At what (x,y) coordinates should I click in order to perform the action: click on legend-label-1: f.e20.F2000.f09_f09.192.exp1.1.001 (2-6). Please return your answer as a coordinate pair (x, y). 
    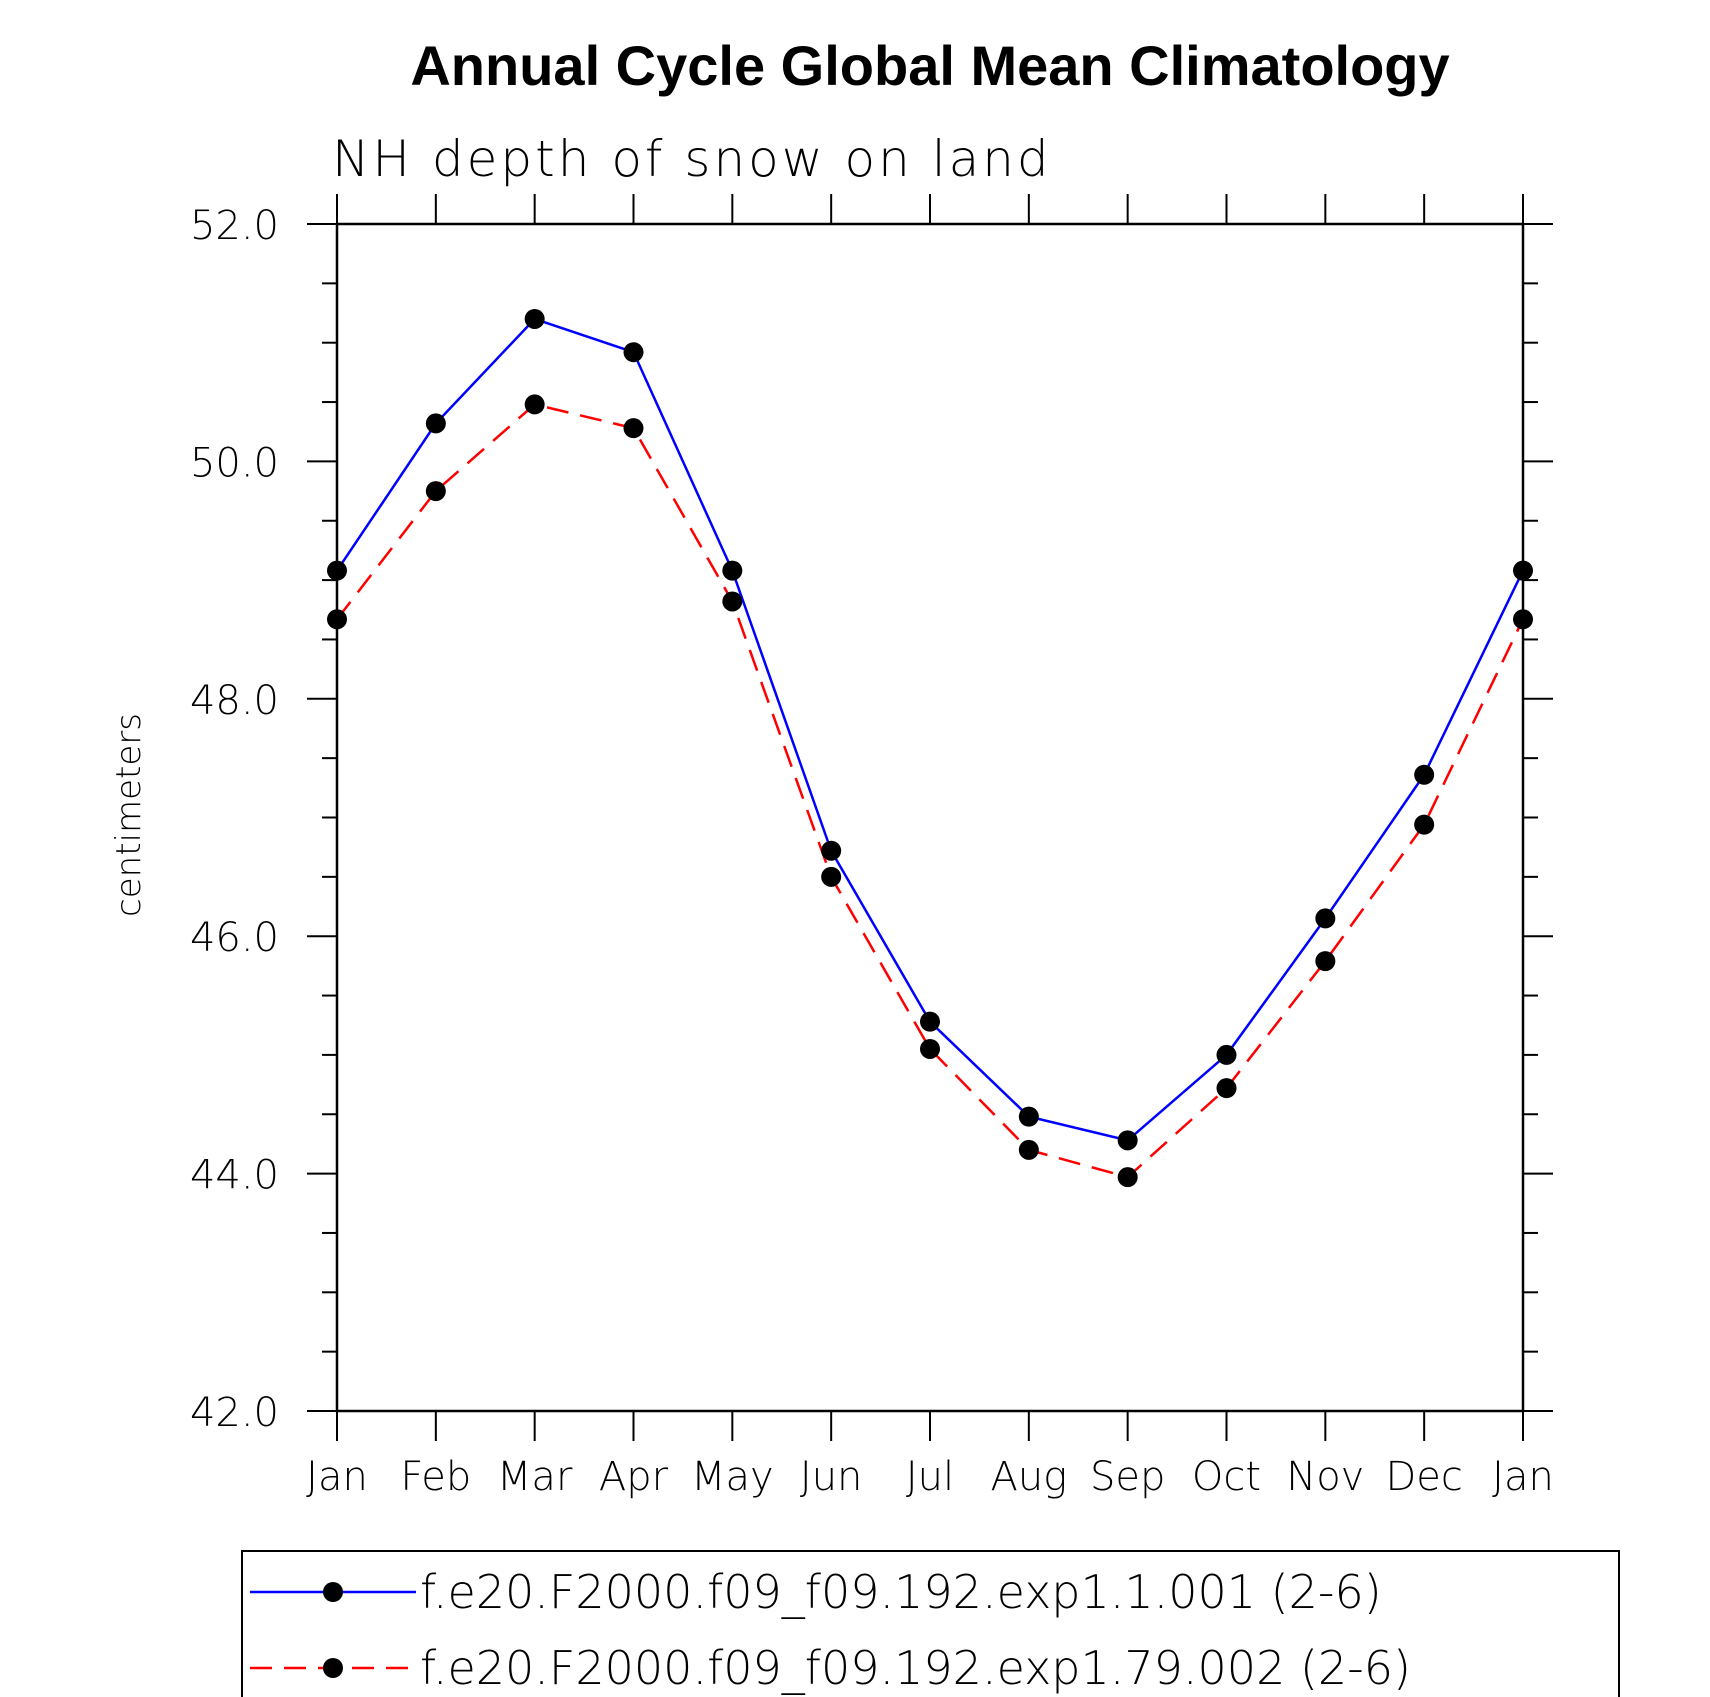
    Looking at the image, I should click on (901, 1592).